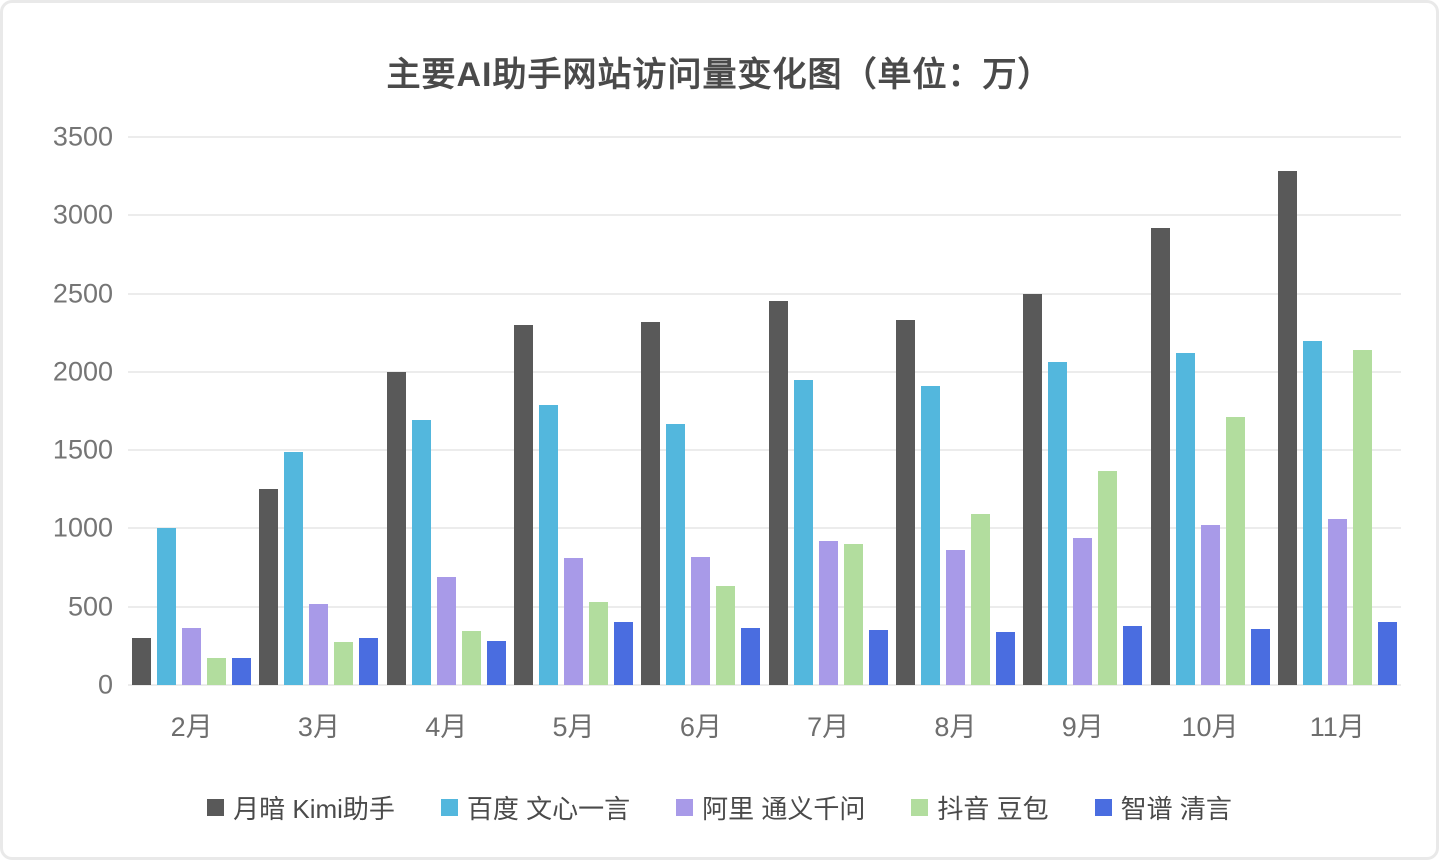  I want to click on legend-label: 阿里 通义千问, so click(784, 809).